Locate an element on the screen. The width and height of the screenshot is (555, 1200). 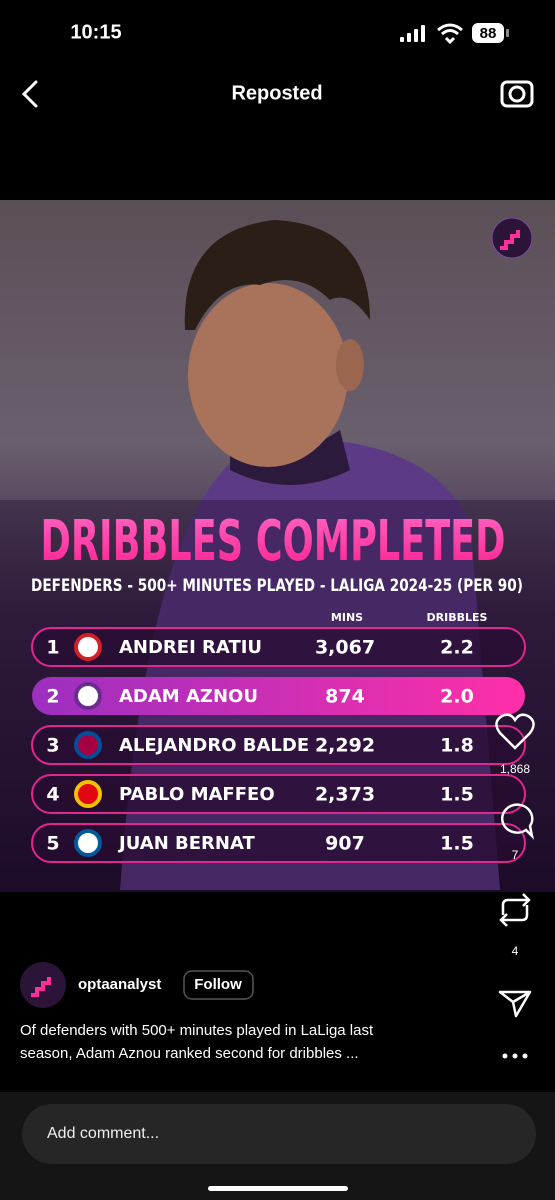
minutes: 2,292 is located at coordinates (345, 746).